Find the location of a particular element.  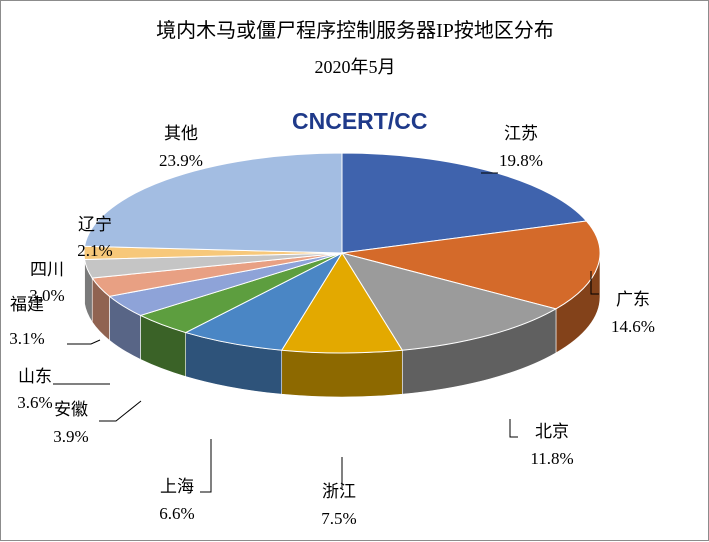

cncert-logo: CNCERT/CC is located at coordinates (359, 121).